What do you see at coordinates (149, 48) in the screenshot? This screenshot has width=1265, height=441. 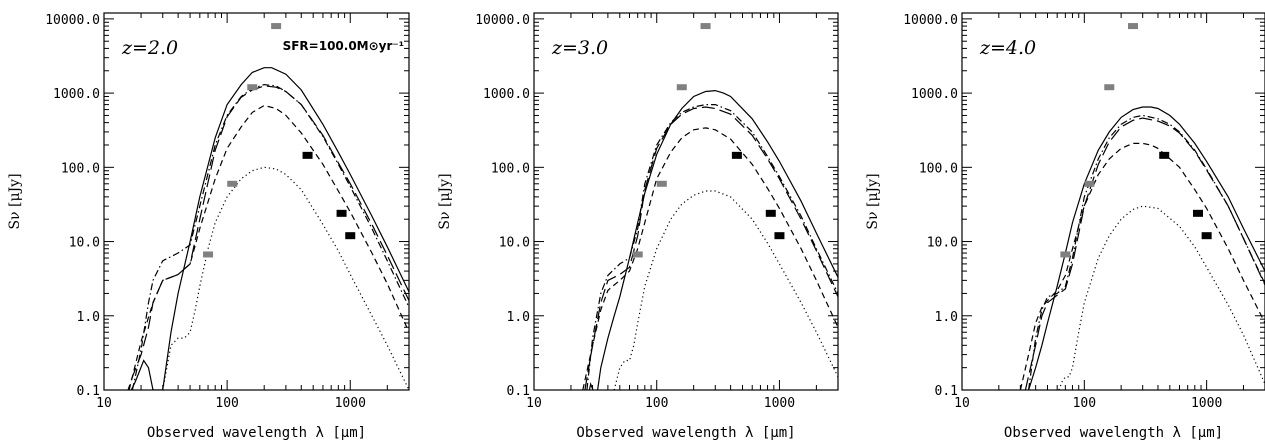 I see `redshift-label: z=2.0` at bounding box center [149, 48].